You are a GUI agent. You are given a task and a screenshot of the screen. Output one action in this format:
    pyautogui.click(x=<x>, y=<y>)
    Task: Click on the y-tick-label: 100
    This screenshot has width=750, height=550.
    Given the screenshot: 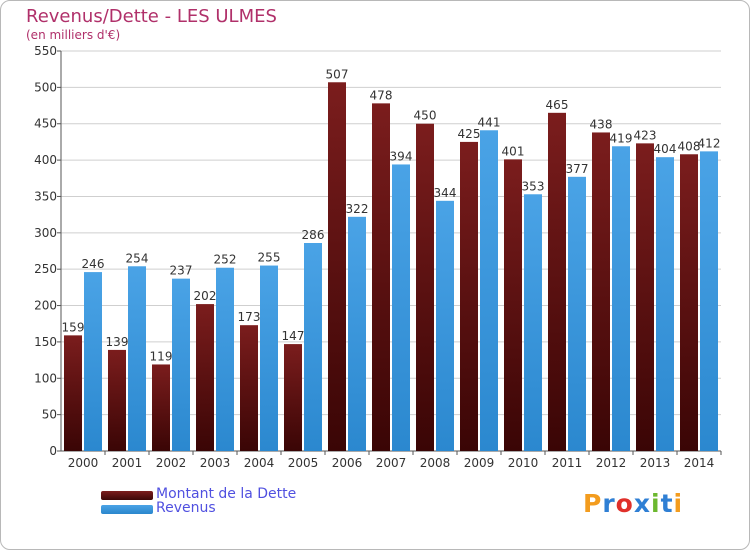 What is the action you would take?
    pyautogui.click(x=45, y=378)
    